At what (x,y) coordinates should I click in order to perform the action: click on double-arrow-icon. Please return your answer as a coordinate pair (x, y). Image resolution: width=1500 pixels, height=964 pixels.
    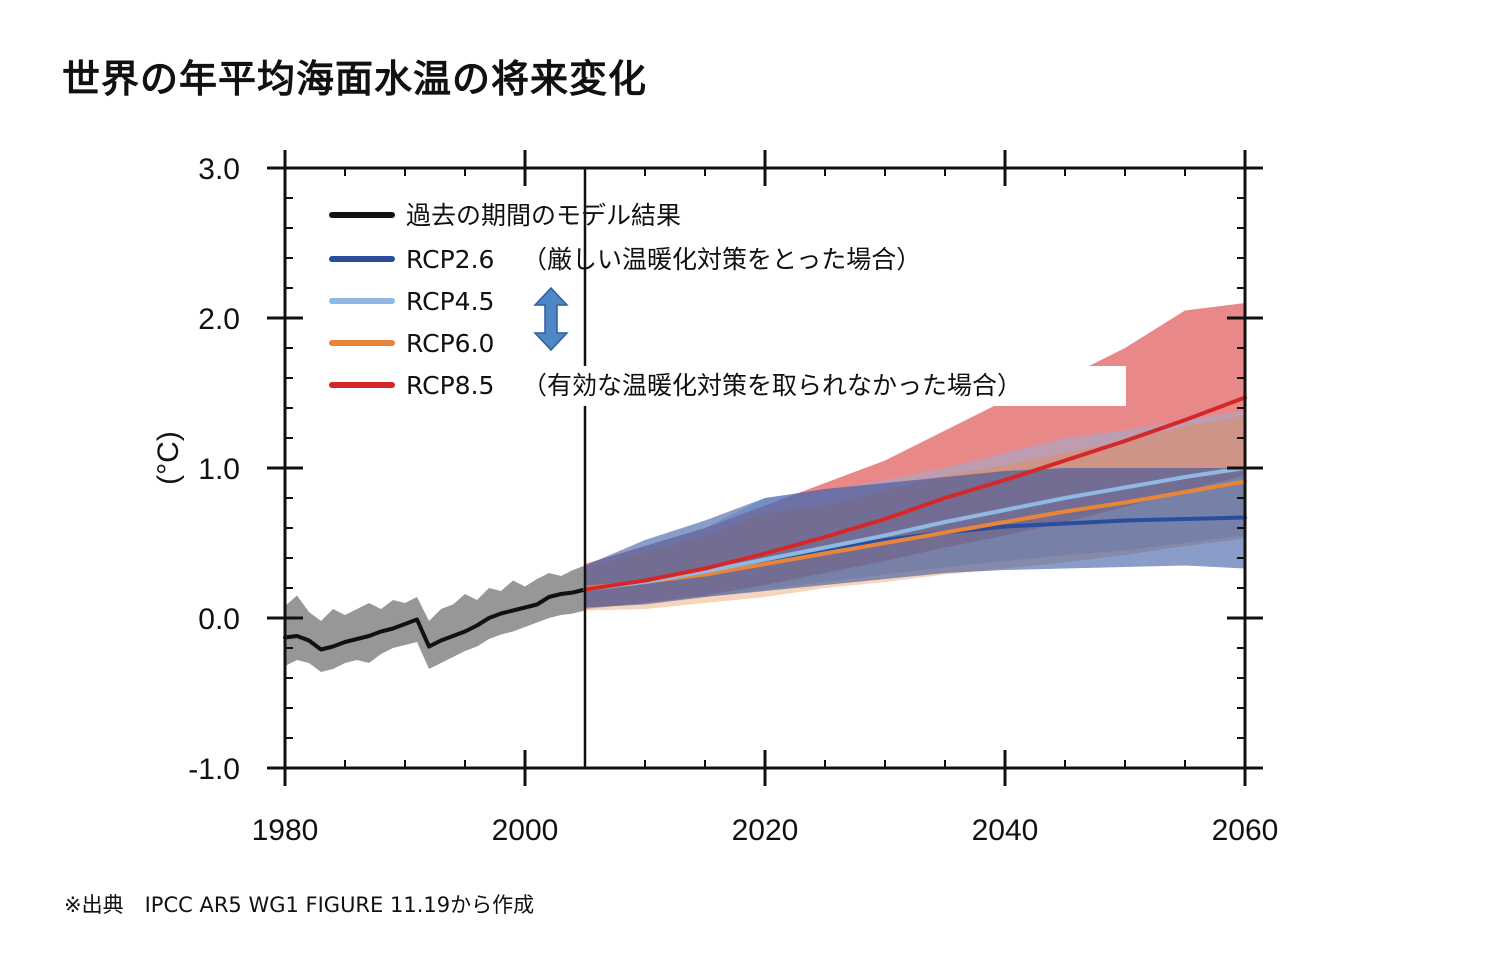
    Looking at the image, I should click on (551, 319).